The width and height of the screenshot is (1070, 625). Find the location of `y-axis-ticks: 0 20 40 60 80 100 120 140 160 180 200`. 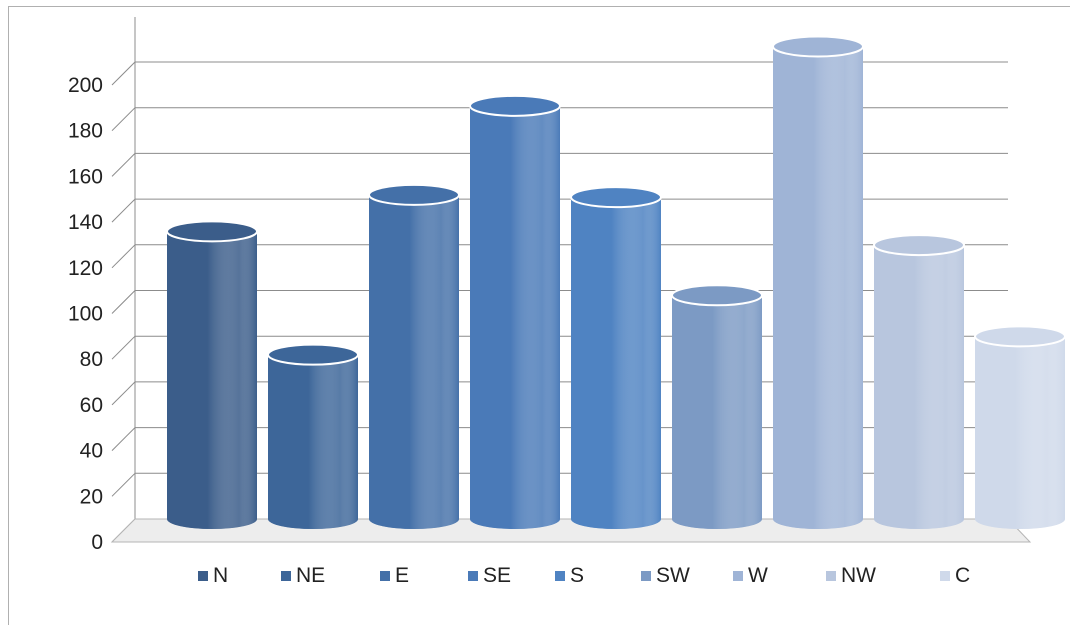

y-axis-ticks: 0 20 40 60 80 100 120 140 160 180 200 is located at coordinates (85, 314).